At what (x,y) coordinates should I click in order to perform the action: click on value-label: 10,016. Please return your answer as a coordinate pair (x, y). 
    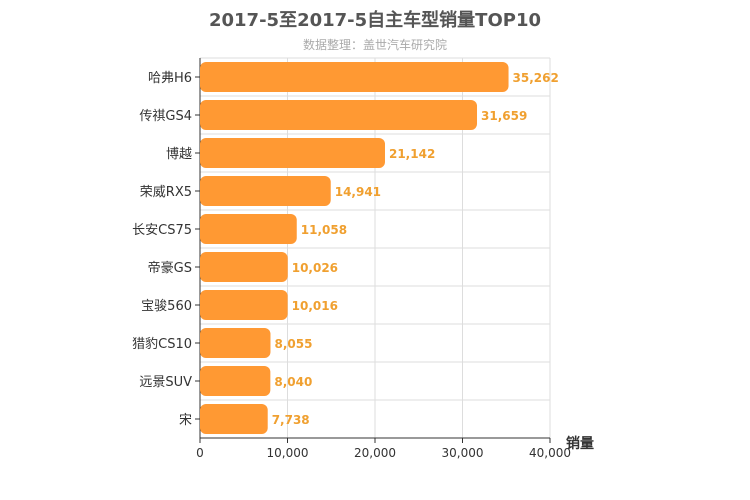
    Looking at the image, I should click on (315, 306).